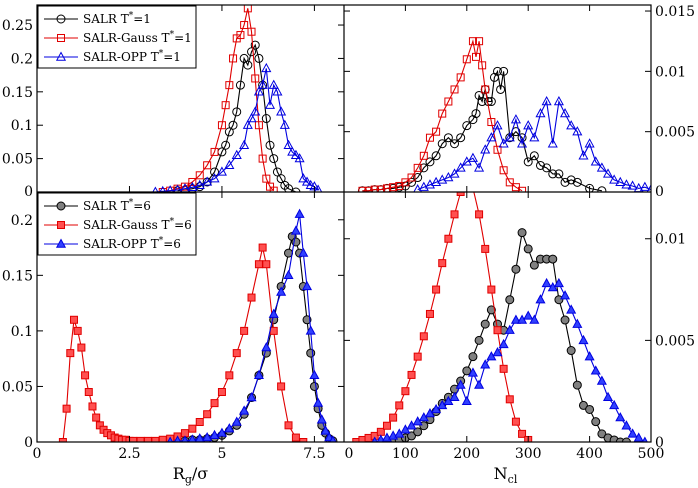 The image size is (698, 488). Describe the element at coordinates (405, 454) in the screenshot. I see `x-tick-label: 100` at that location.